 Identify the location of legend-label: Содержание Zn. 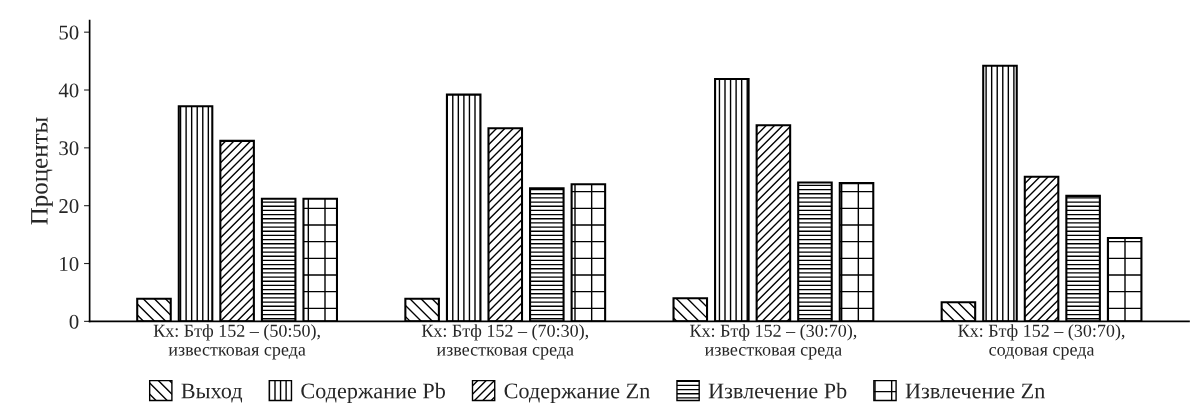
(577, 393).